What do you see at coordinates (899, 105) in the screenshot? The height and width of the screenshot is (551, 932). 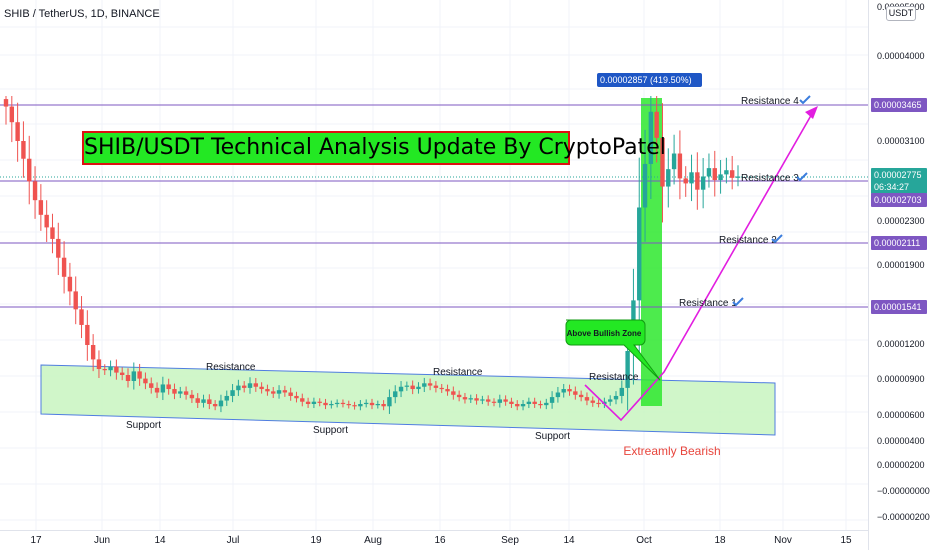 I see `price-badge-r4: 0.00003465` at bounding box center [899, 105].